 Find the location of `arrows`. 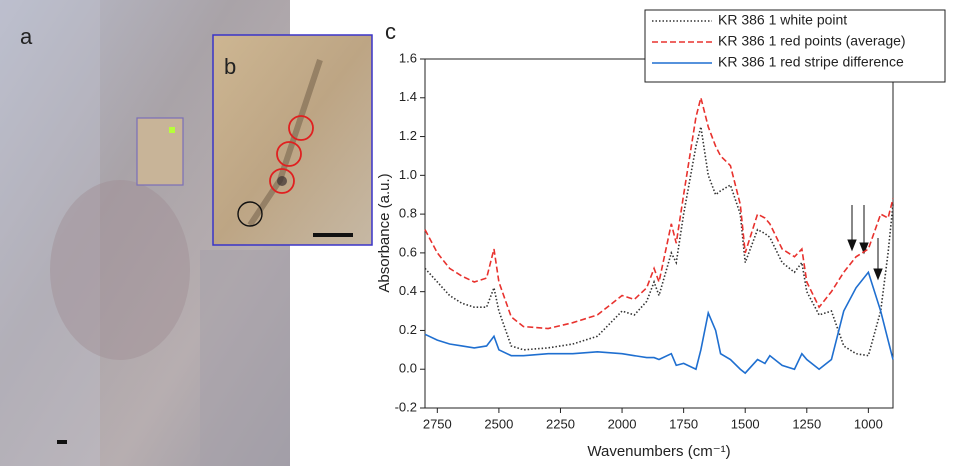

arrows is located at coordinates (865, 243).